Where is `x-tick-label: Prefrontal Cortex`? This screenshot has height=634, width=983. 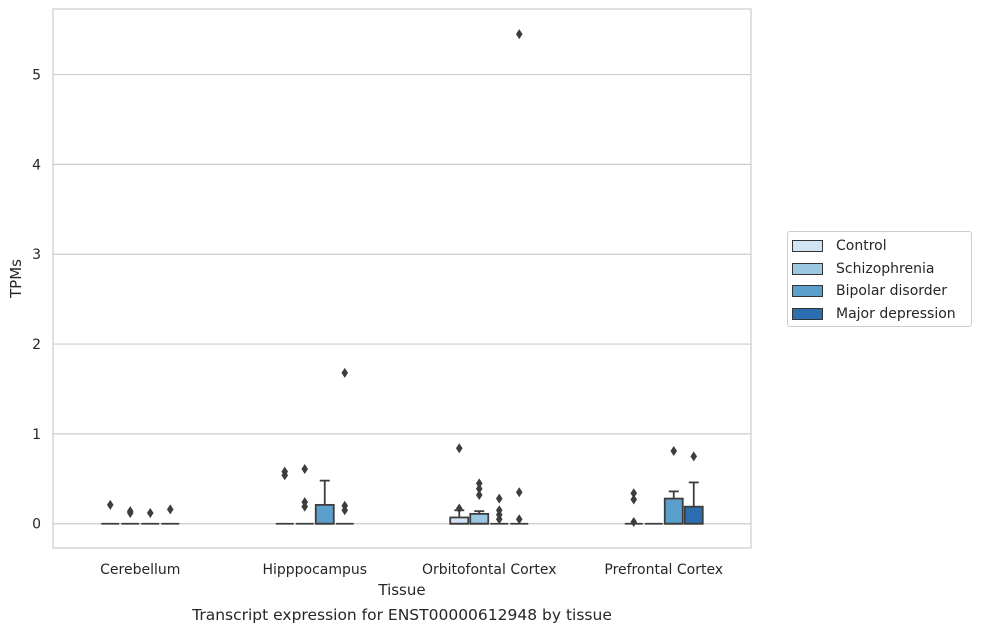
x-tick-label: Prefrontal Cortex is located at coordinates (663, 570).